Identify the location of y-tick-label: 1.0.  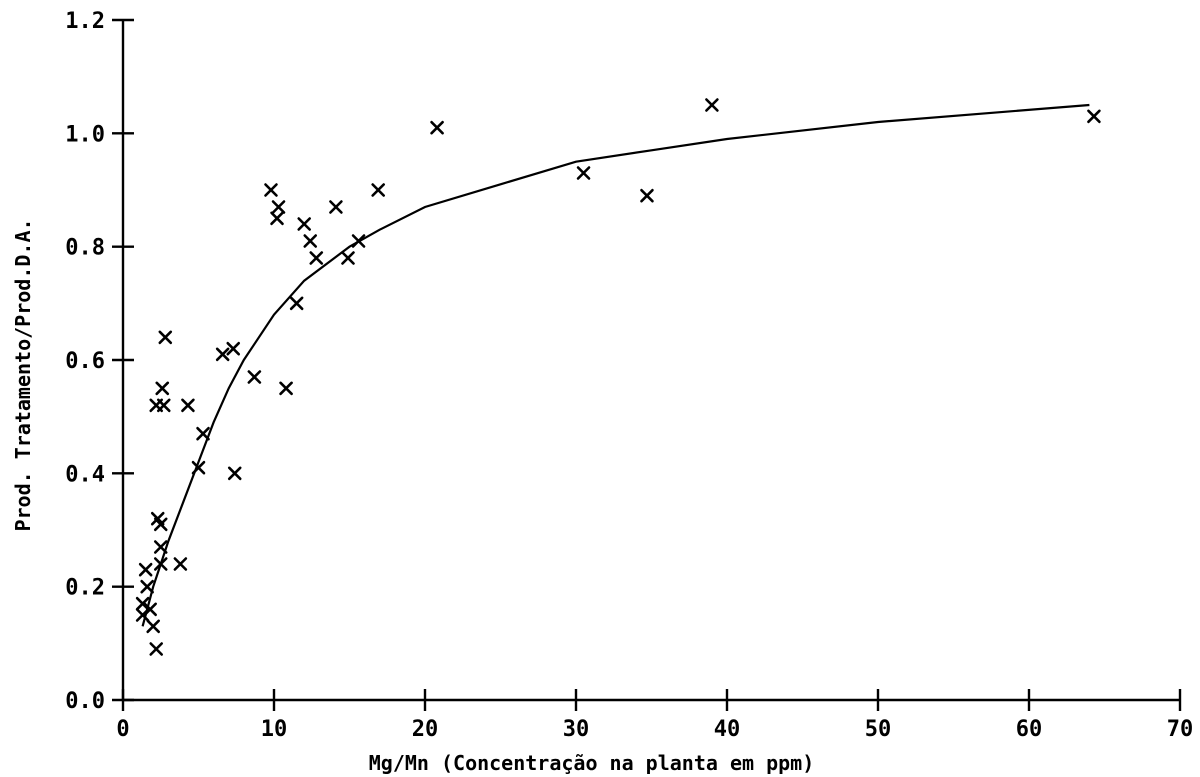
(85, 134).